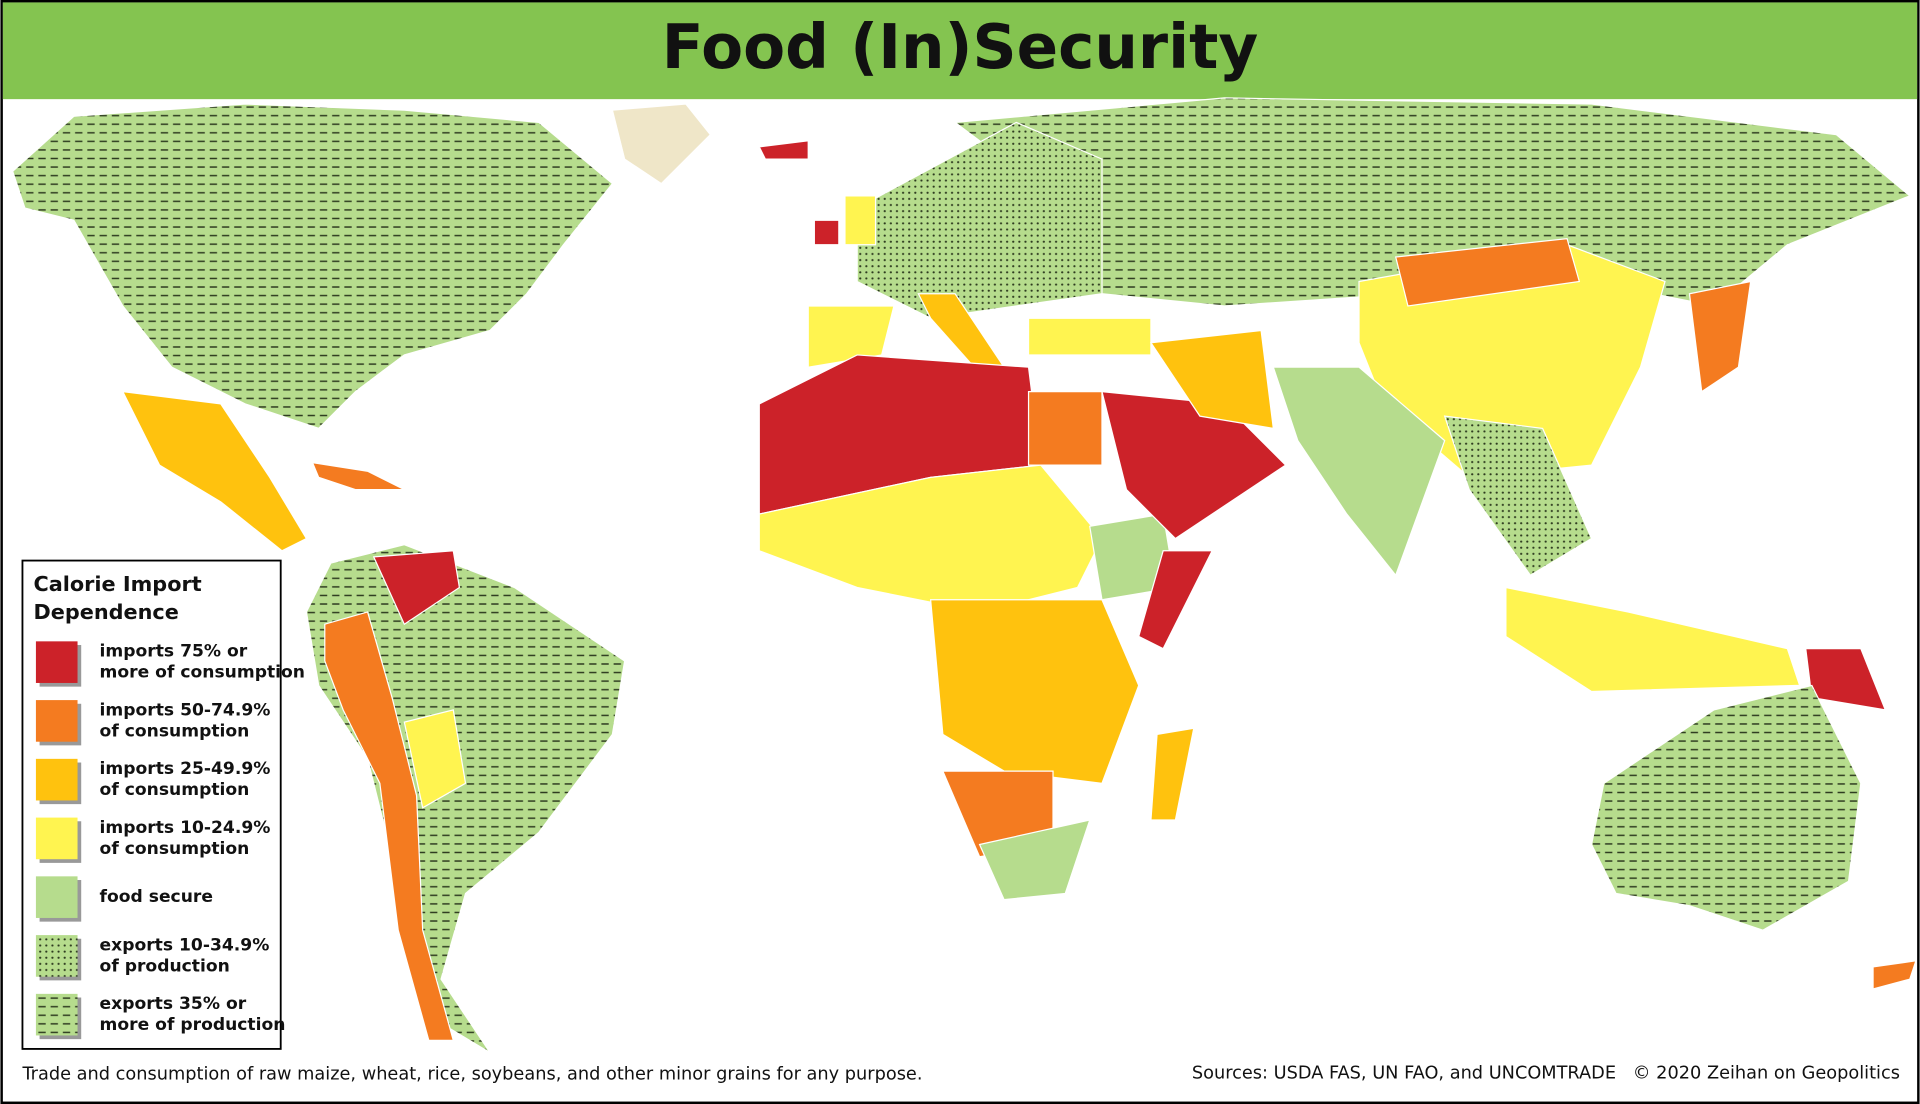 The height and width of the screenshot is (1104, 1920). Describe the element at coordinates (1846, 679) in the screenshot. I see `papua-new-guinea` at that location.